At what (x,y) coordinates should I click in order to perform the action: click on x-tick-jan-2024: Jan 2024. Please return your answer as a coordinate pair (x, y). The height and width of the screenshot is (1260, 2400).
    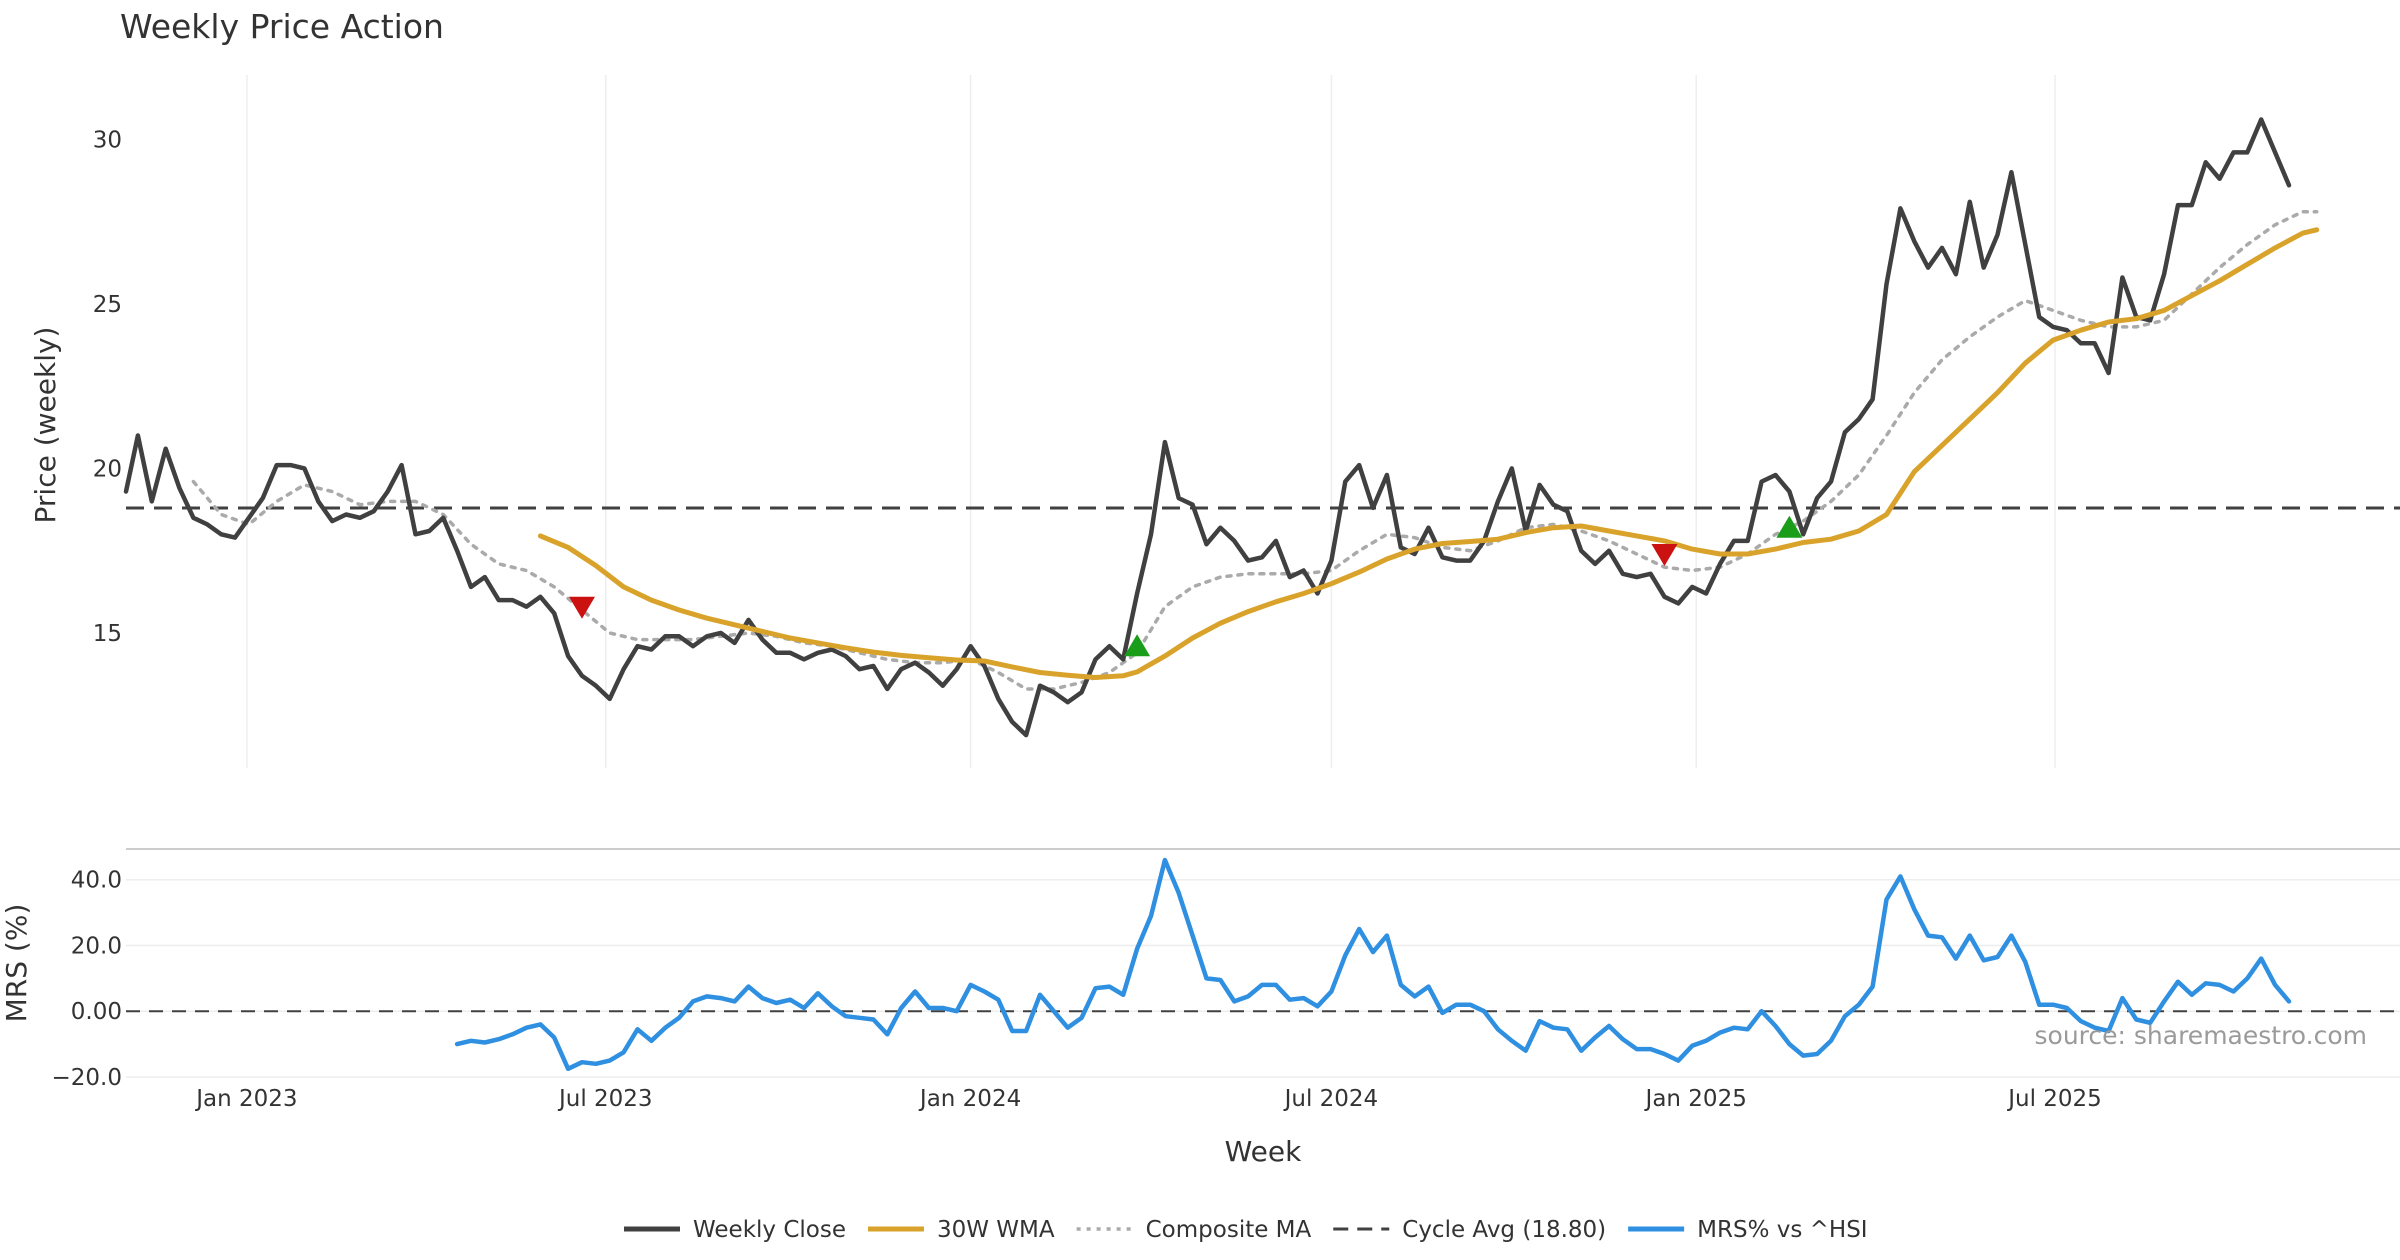
    Looking at the image, I should click on (969, 1099).